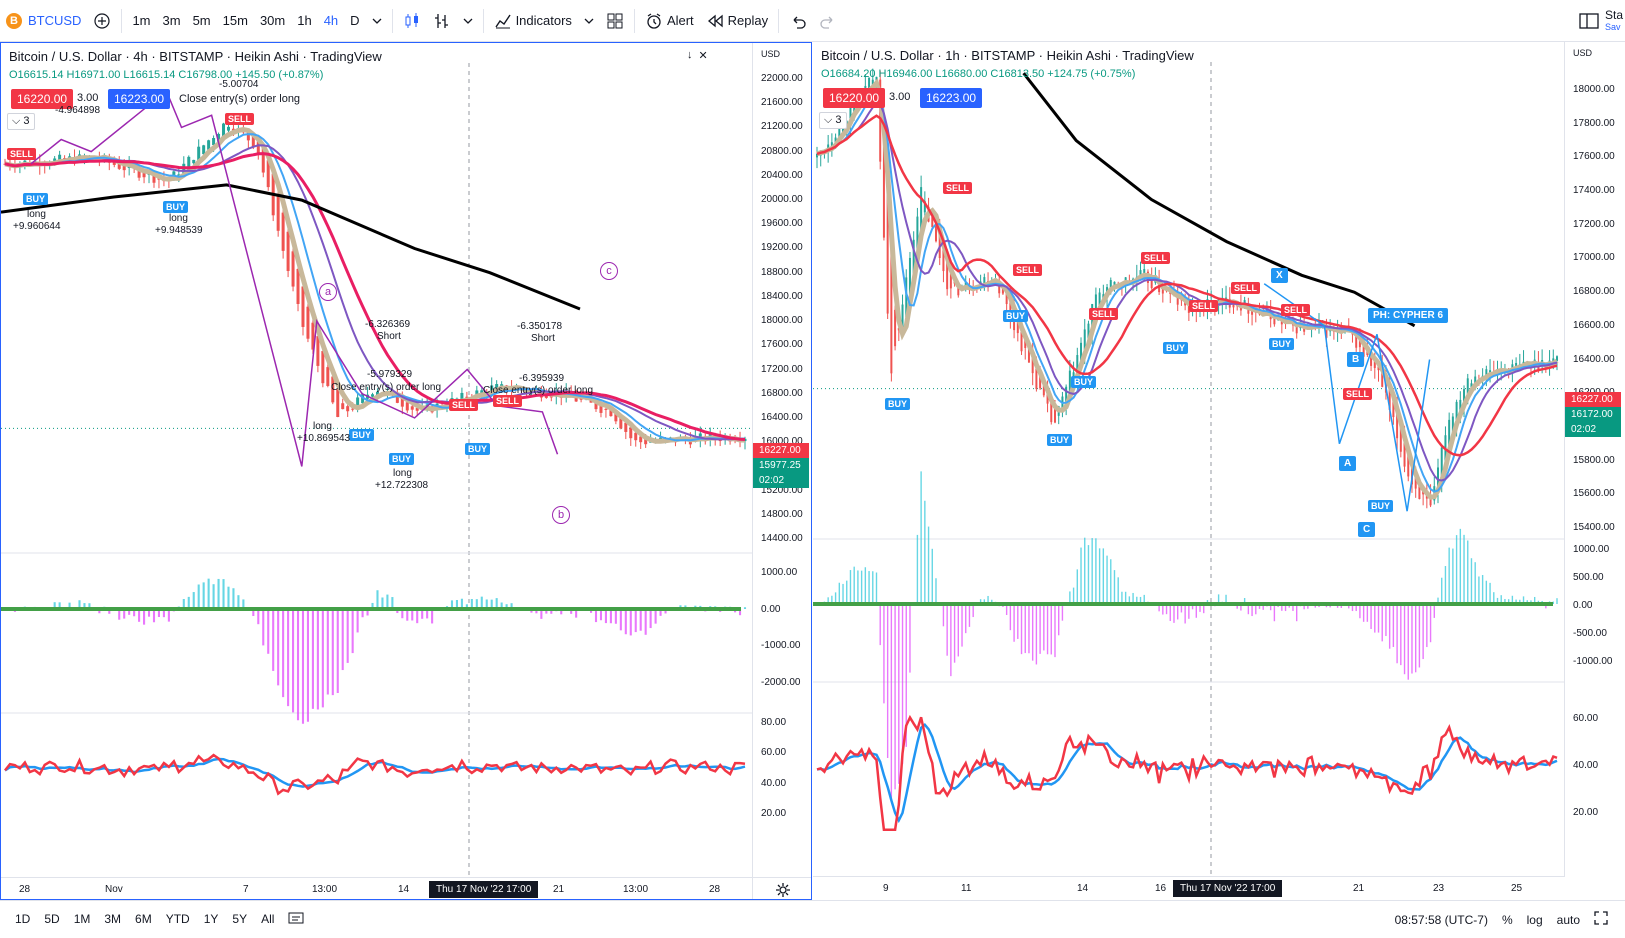 This screenshot has height=938, width=1625. What do you see at coordinates (468, 21) in the screenshot?
I see `bar-type-dropdown` at bounding box center [468, 21].